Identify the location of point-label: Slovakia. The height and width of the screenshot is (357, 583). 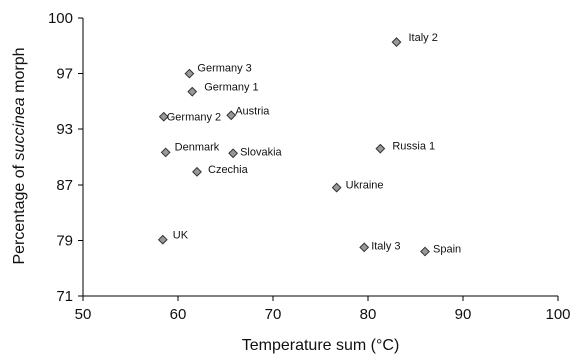
(261, 152).